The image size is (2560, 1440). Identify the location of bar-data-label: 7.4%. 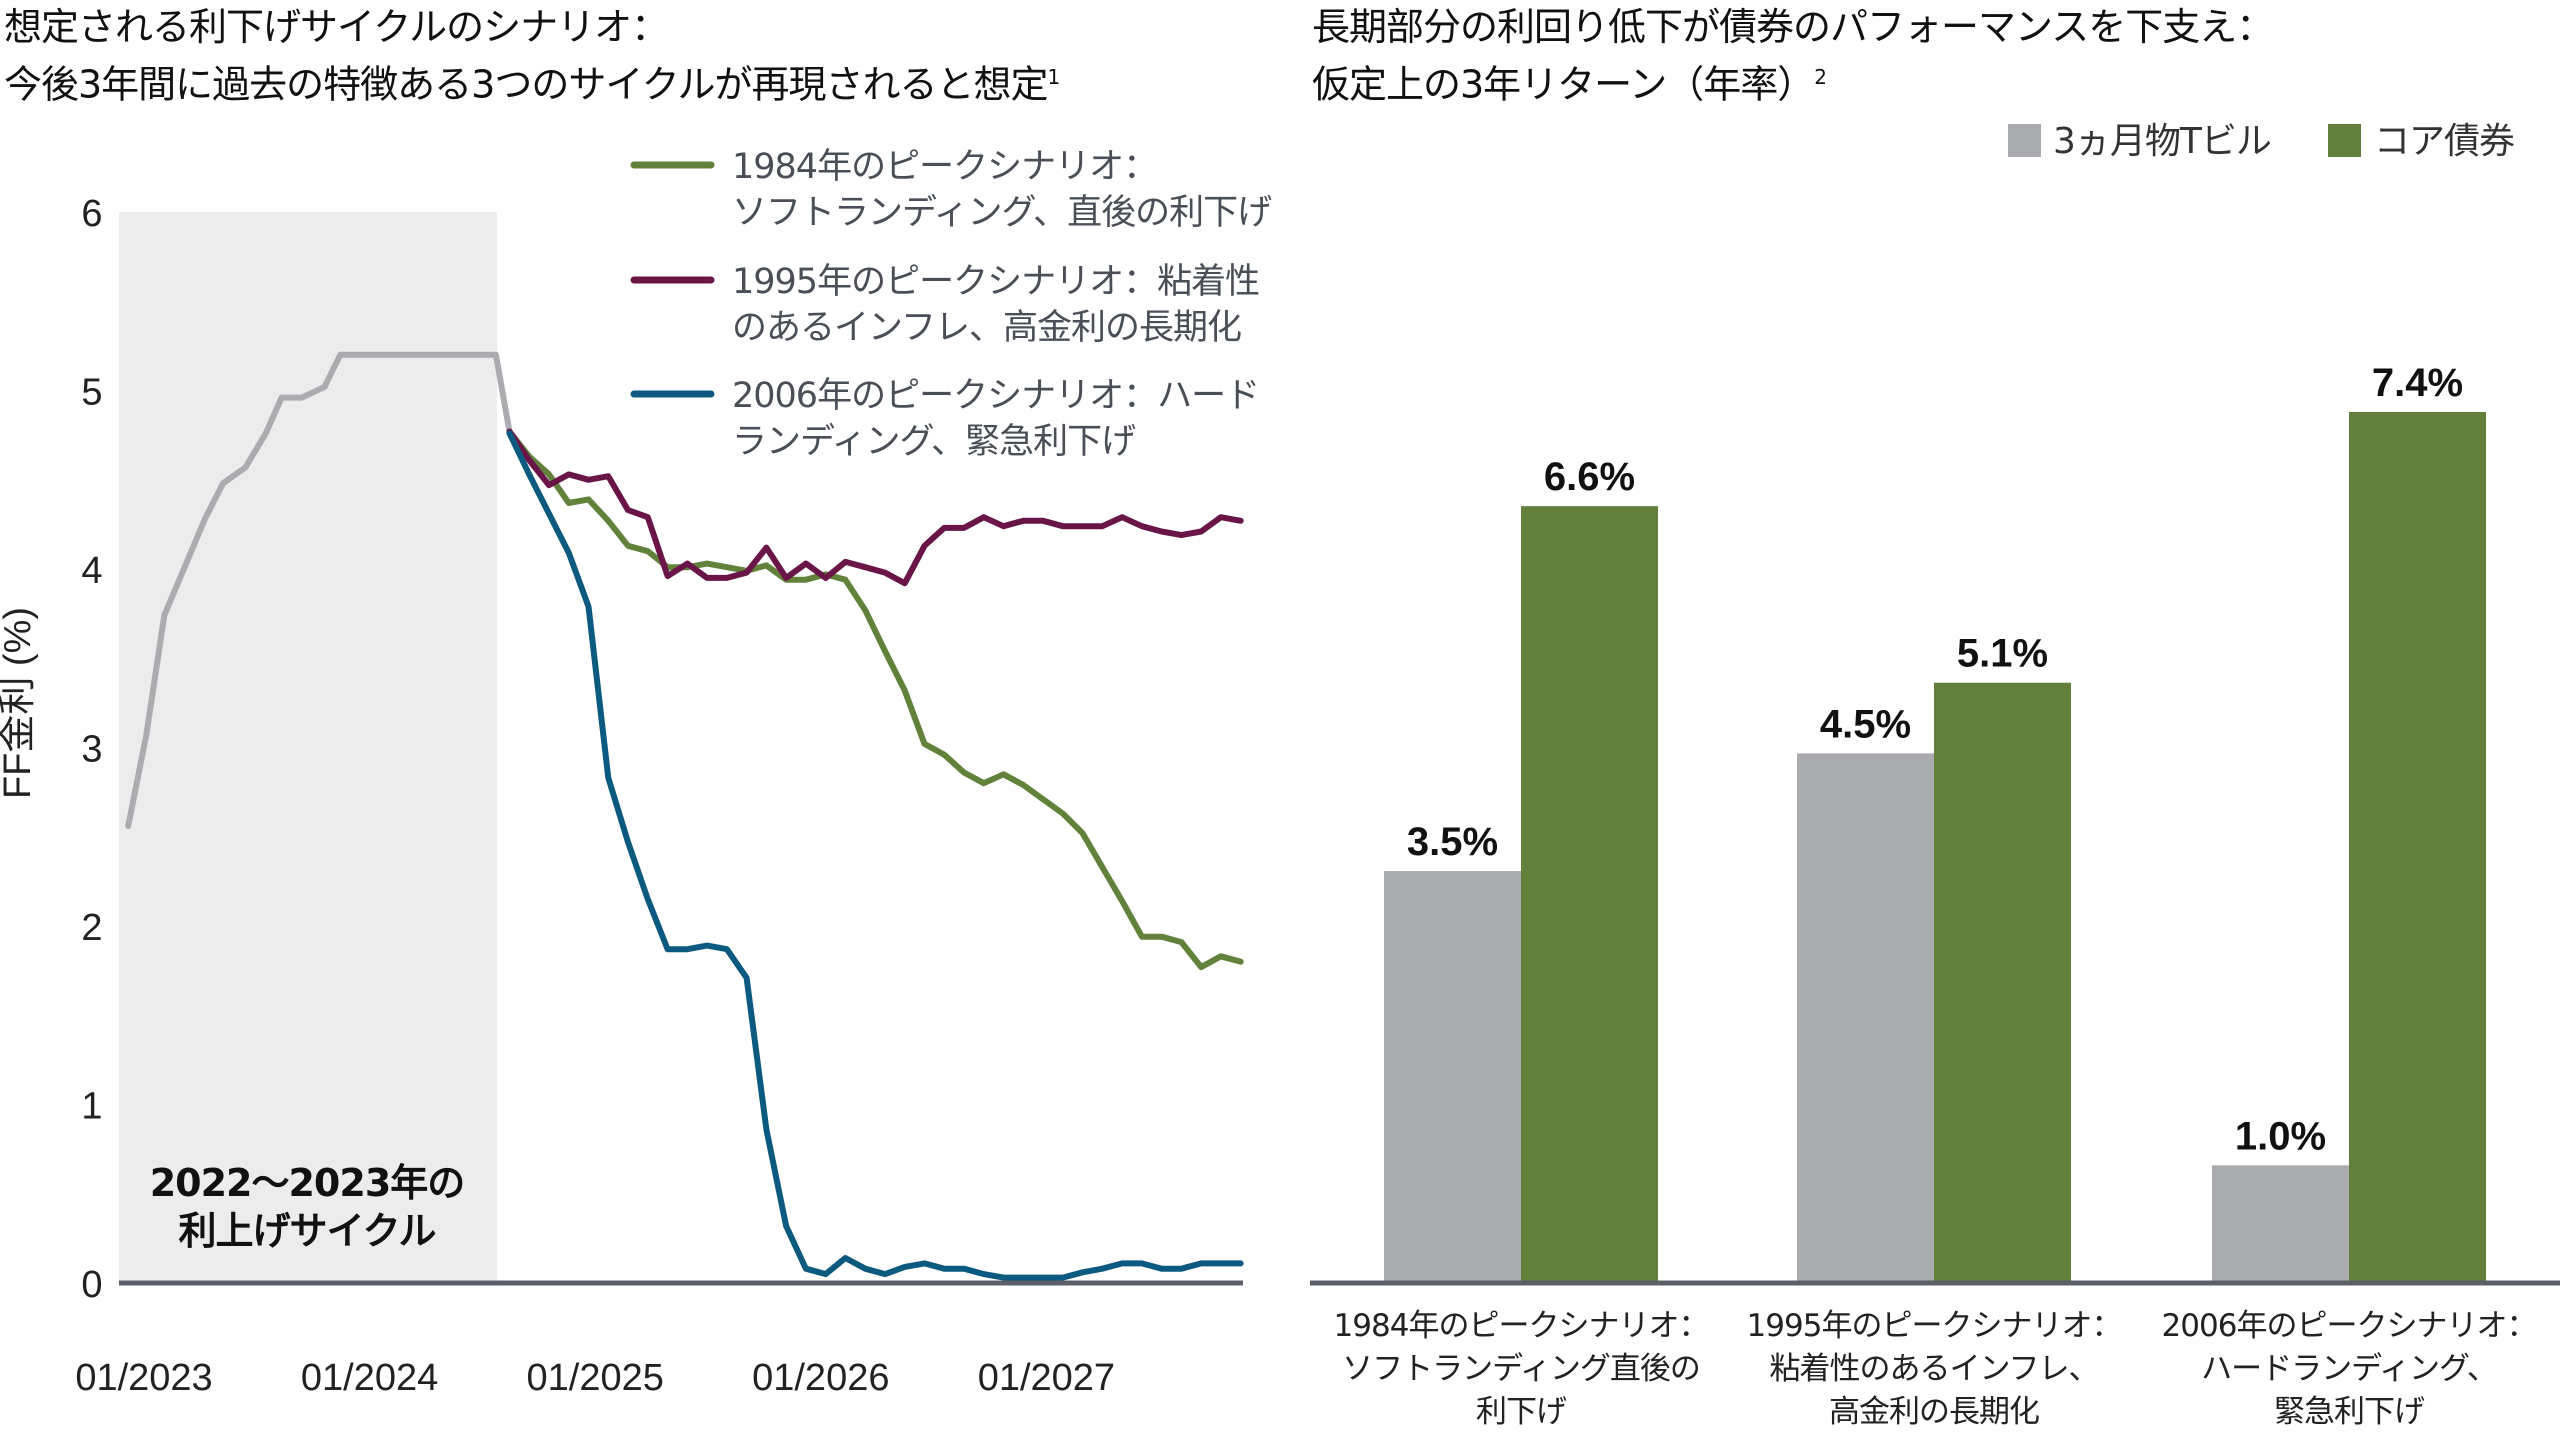
(2417, 383).